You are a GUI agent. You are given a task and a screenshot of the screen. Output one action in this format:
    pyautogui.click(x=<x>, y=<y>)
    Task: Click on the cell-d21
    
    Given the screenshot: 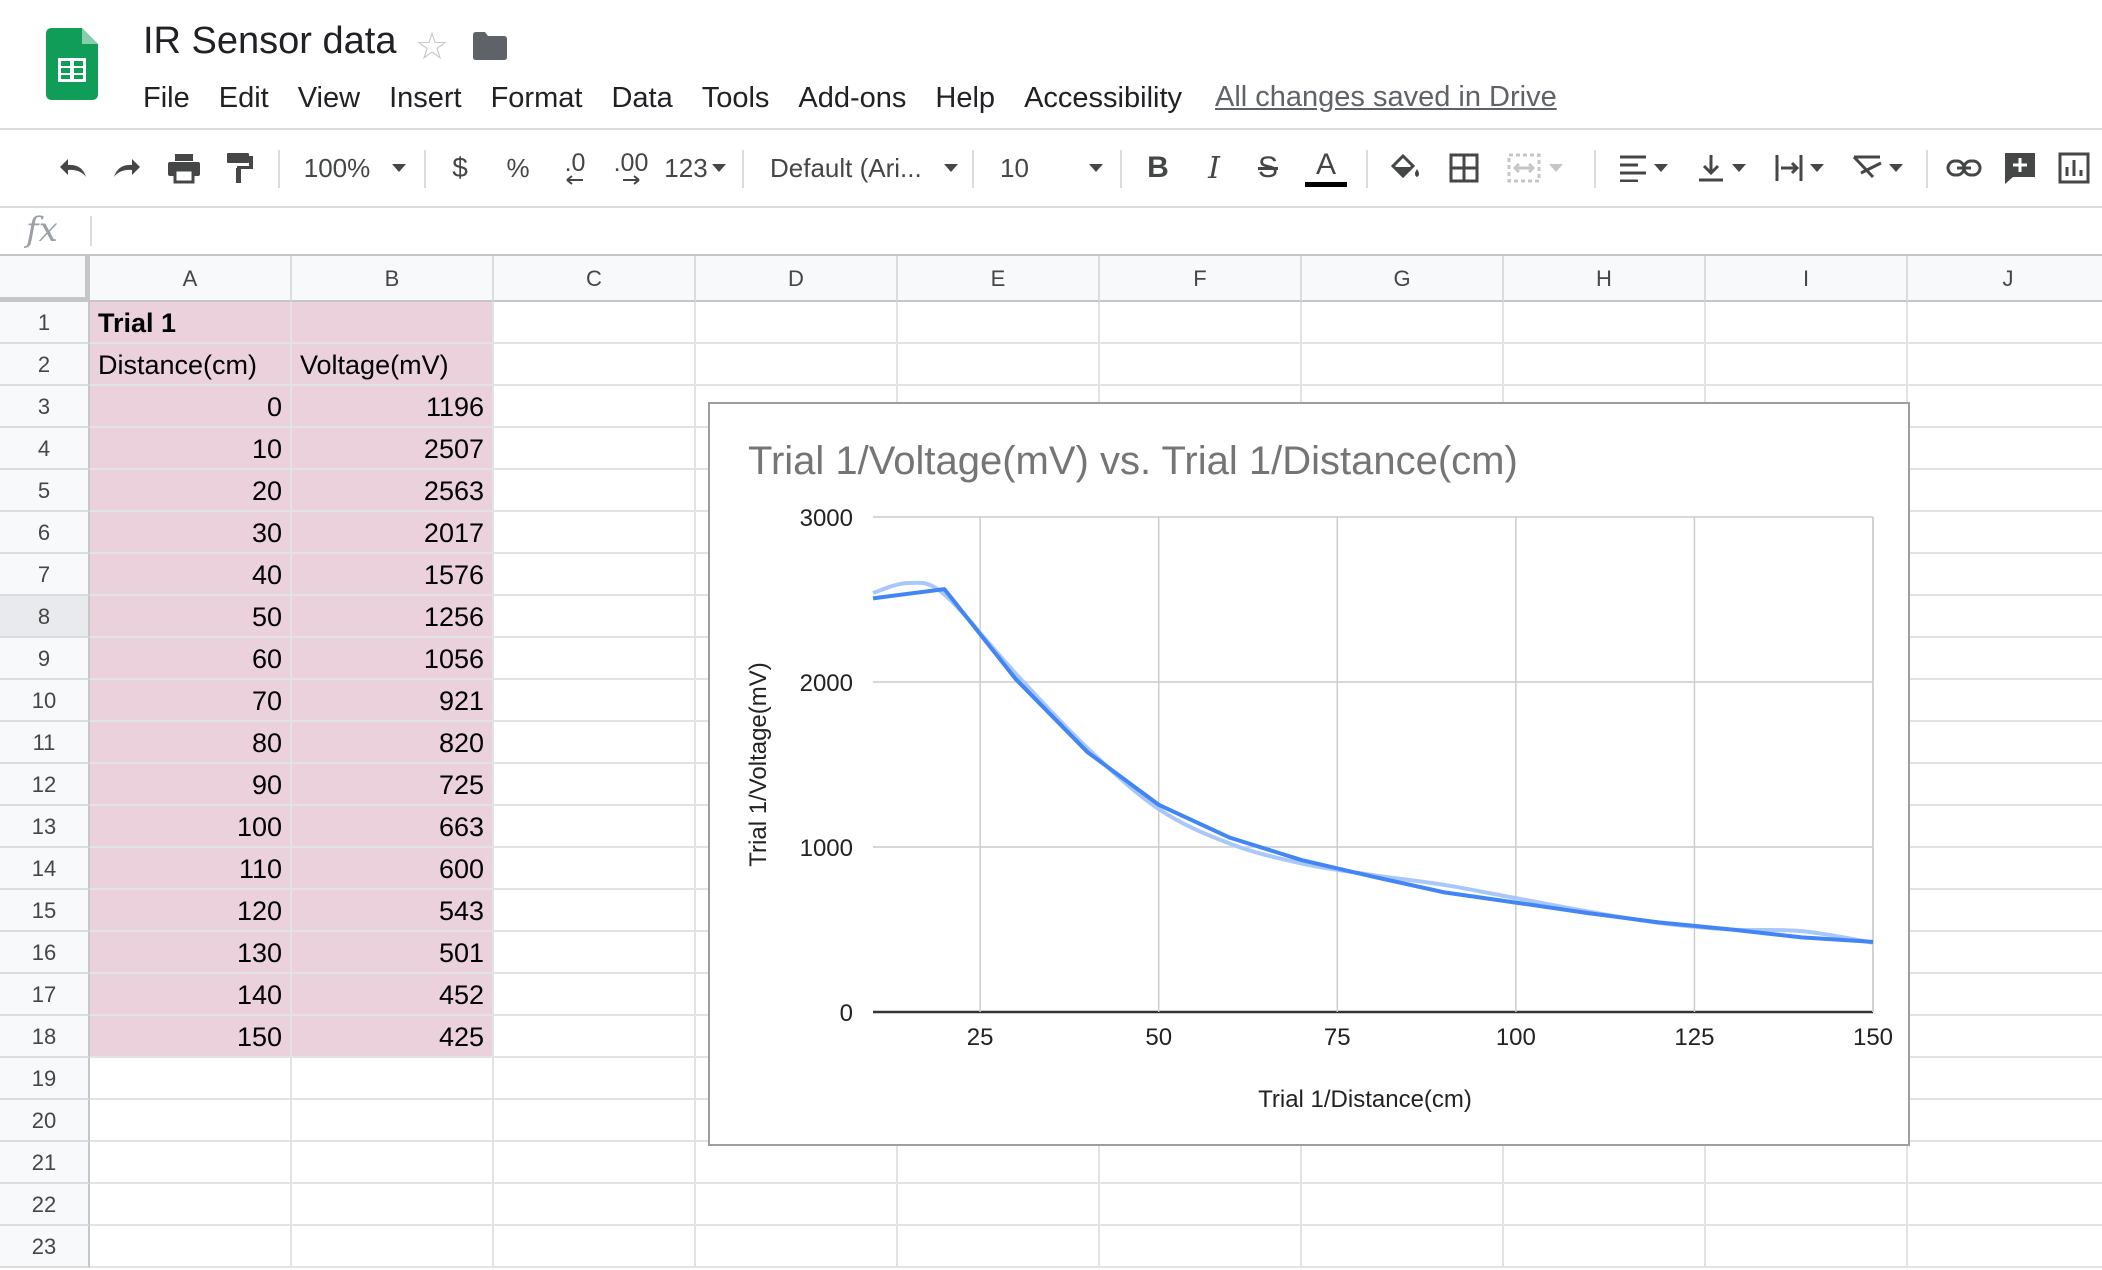 What is the action you would take?
    pyautogui.click(x=797, y=1163)
    